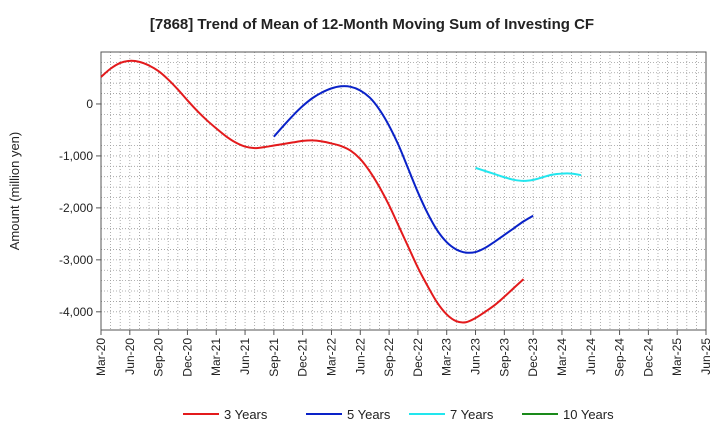 This screenshot has width=720, height=440. Describe the element at coordinates (533, 357) in the screenshot. I see `x-tick-label: Dec-23` at that location.